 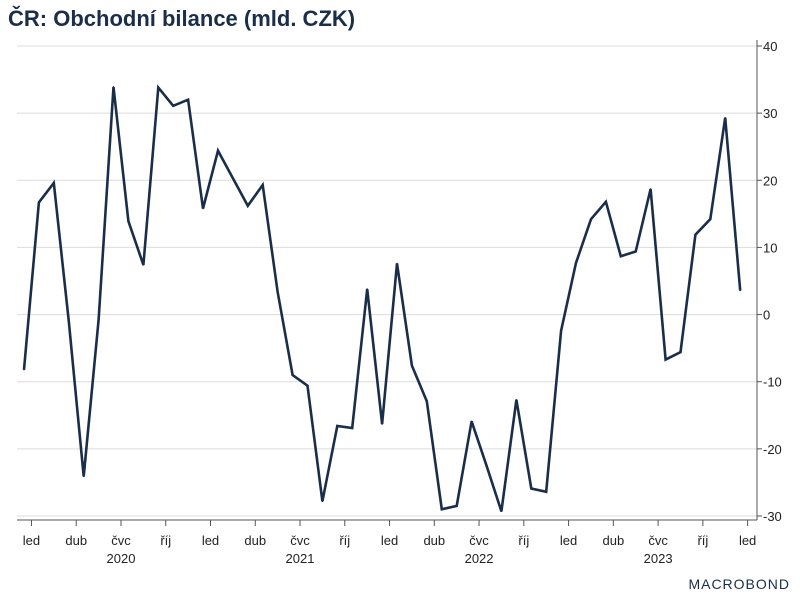 I want to click on x-year-label: 2021, so click(x=300, y=558).